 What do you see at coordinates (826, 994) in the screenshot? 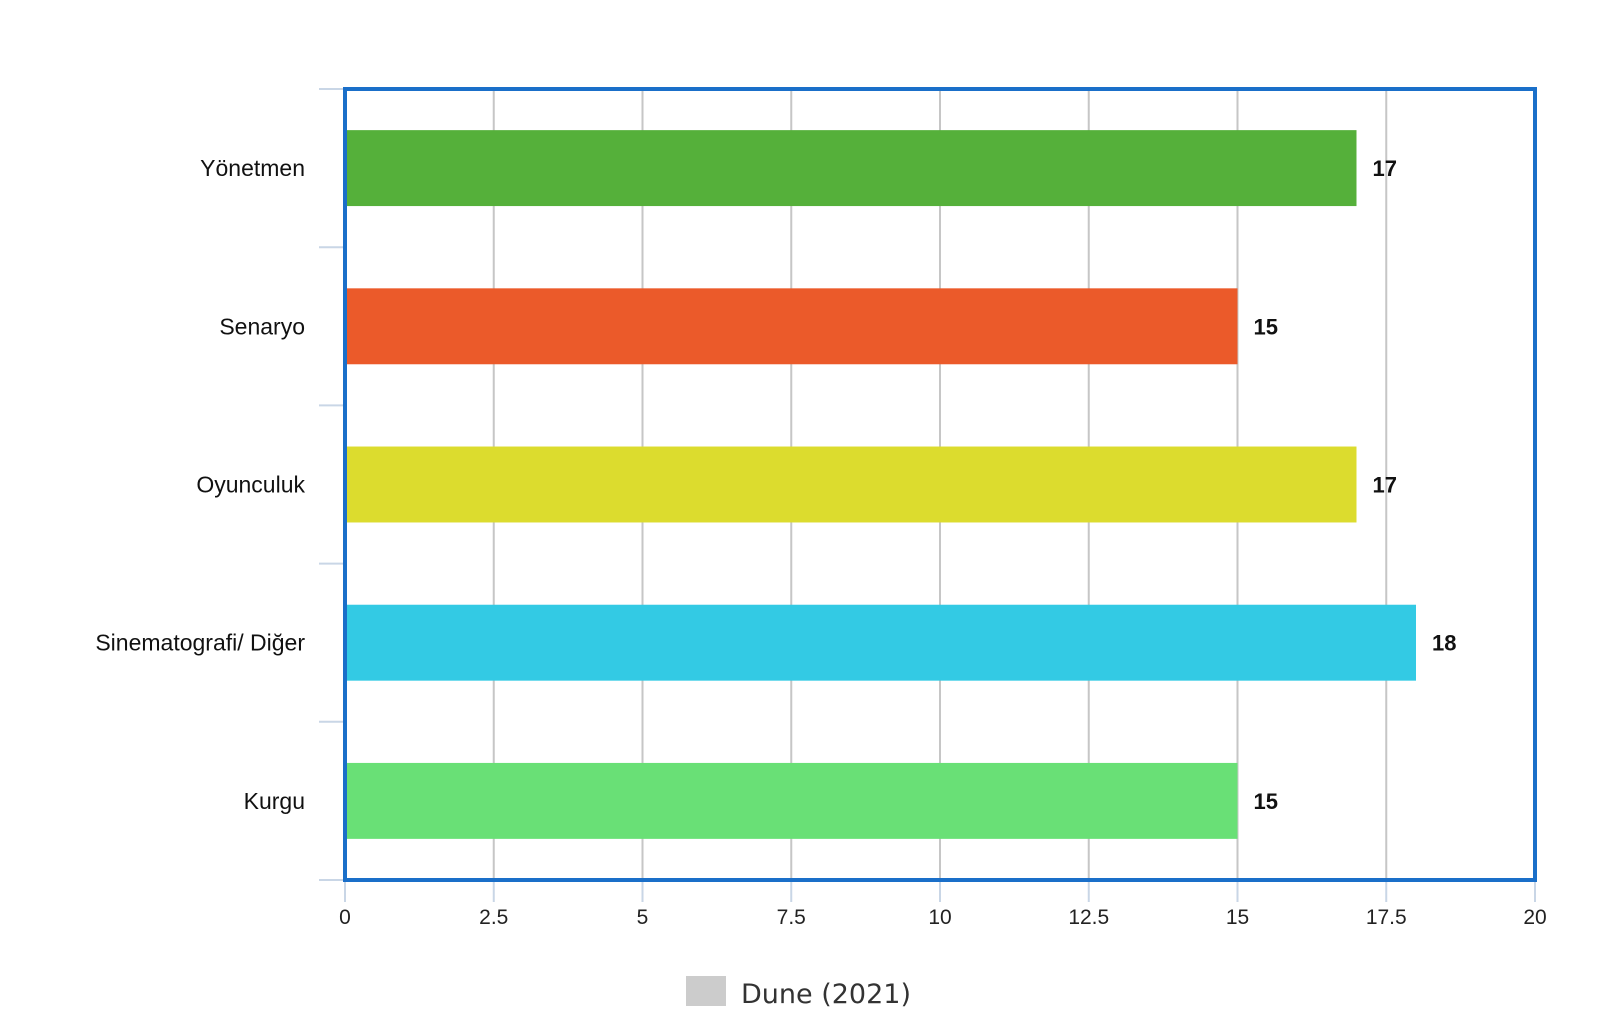
I see `legend-label: Dune (2021)` at bounding box center [826, 994].